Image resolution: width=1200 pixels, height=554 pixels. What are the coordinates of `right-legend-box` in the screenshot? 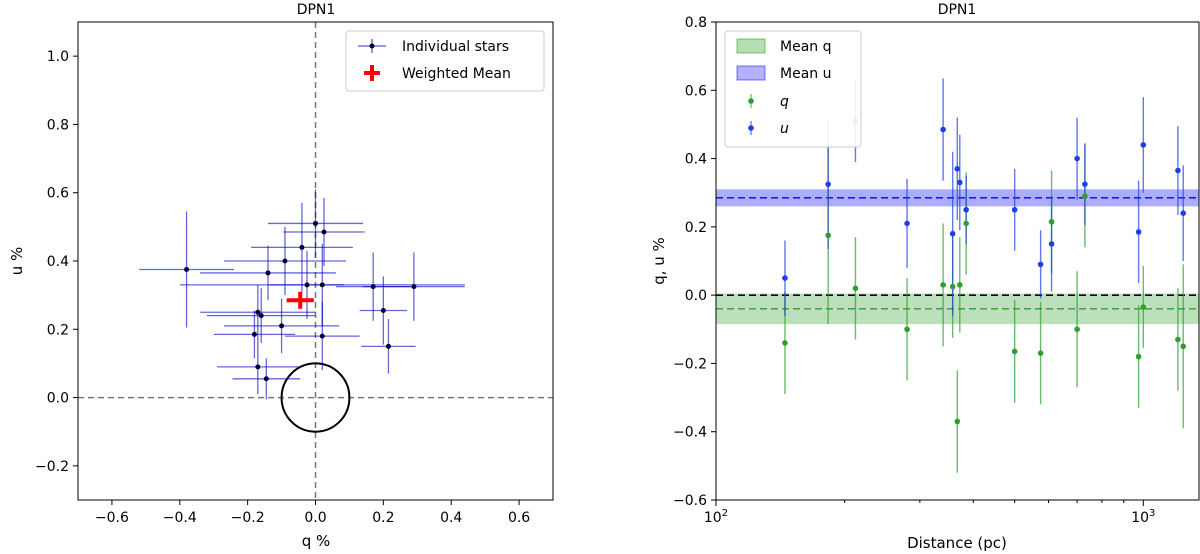 It's located at (793, 89).